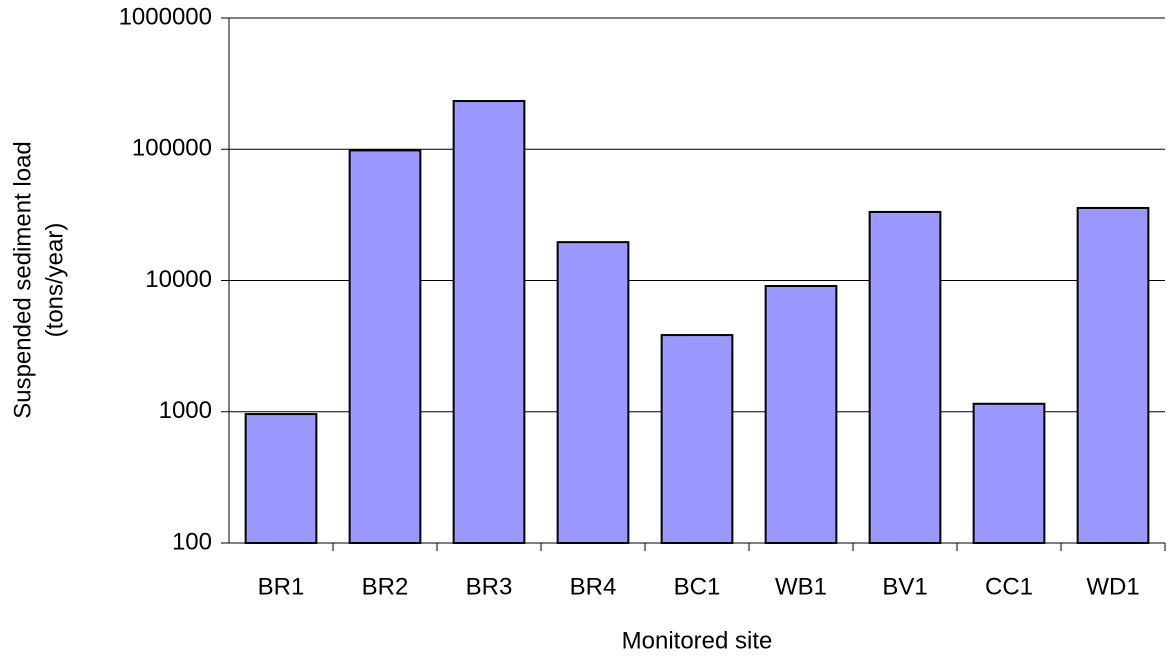 This screenshot has width=1167, height=661. What do you see at coordinates (178, 279) in the screenshot?
I see `y-tick-label: 10000` at bounding box center [178, 279].